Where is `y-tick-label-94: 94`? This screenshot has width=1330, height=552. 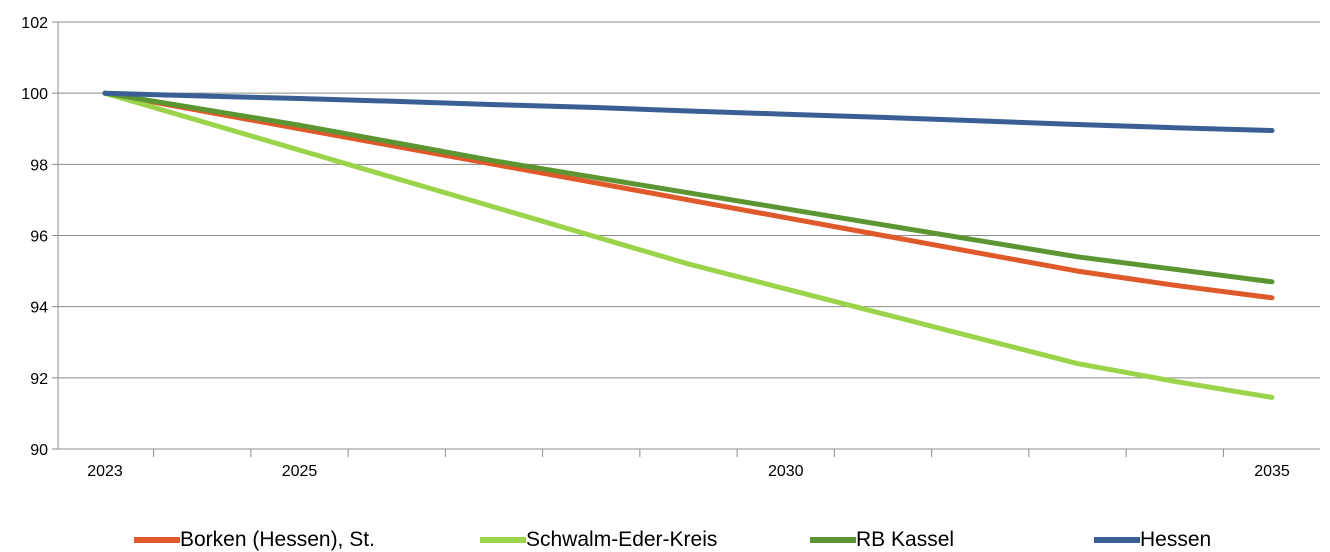
y-tick-label-94: 94 is located at coordinates (39, 308).